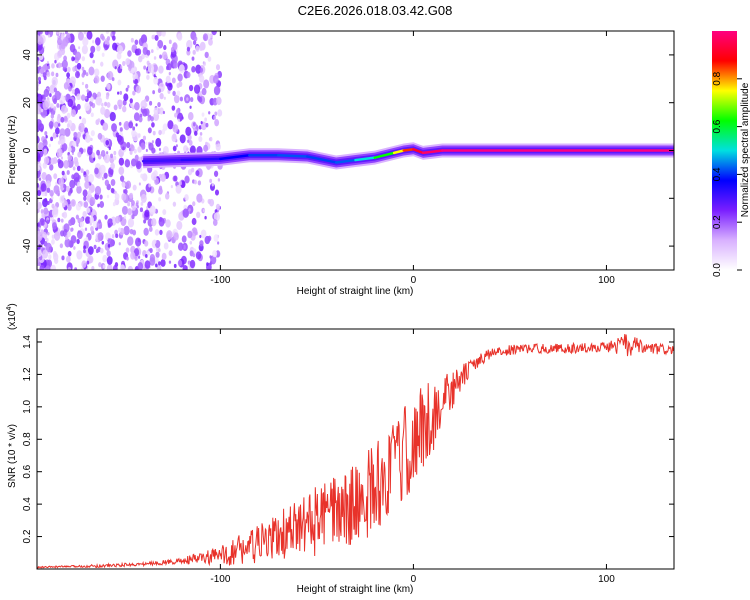 This screenshot has height=600, width=750. I want to click on y-tick-label: -20, so click(27, 198).